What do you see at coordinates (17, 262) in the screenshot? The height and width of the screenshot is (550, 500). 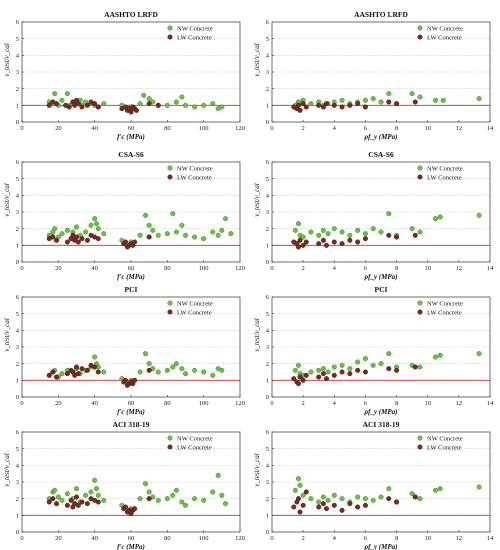 I see `y-tick-label: 0` at bounding box center [17, 262].